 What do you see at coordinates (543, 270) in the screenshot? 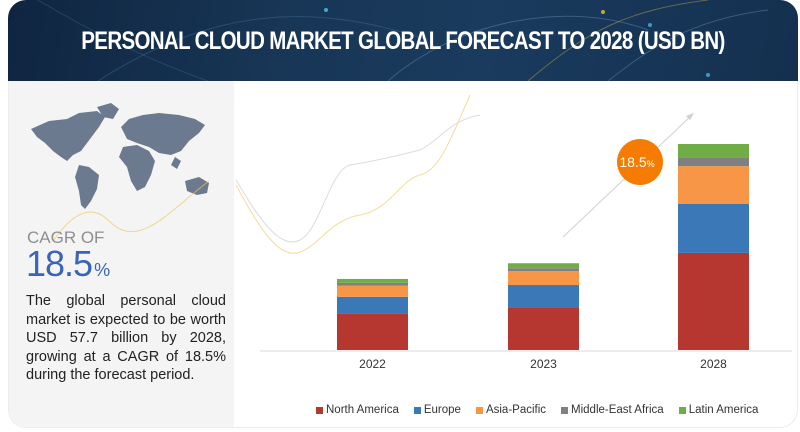
I see `bar-2023-middle-east-africa` at bounding box center [543, 270].